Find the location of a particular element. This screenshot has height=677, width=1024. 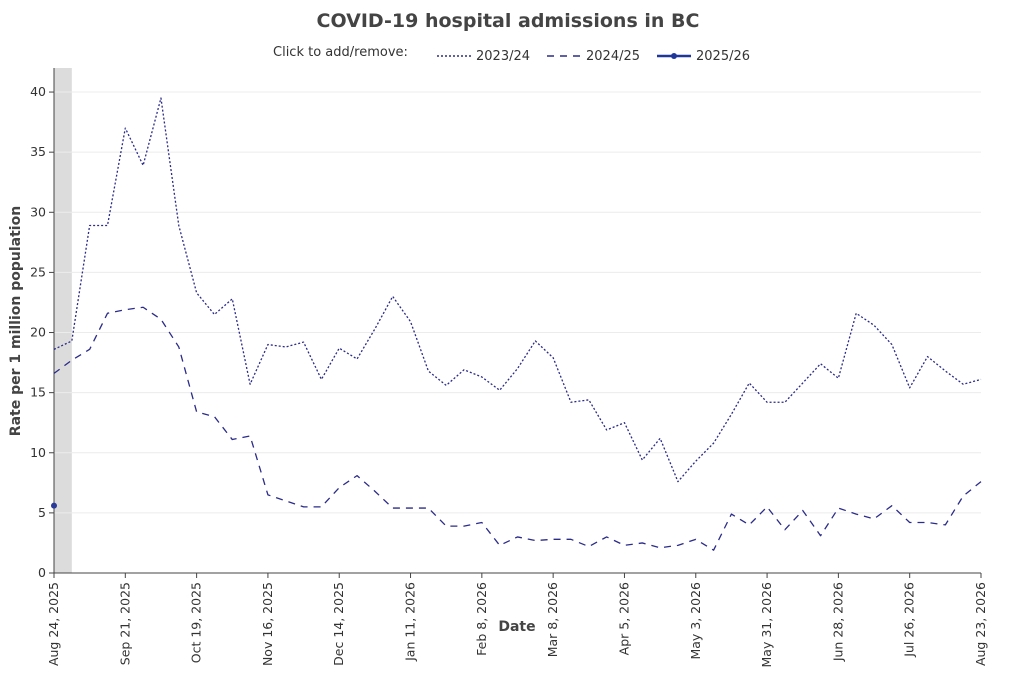

y-tick-label: 5 is located at coordinates (42, 512).